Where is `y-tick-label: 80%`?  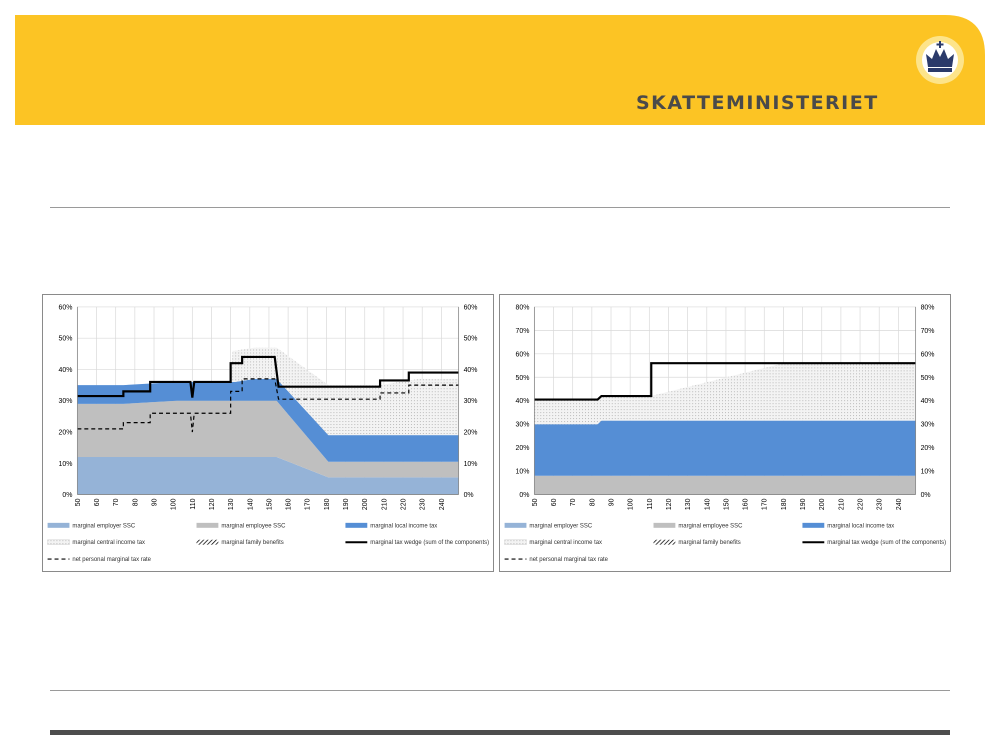
y-tick-label: 80% is located at coordinates (523, 307).